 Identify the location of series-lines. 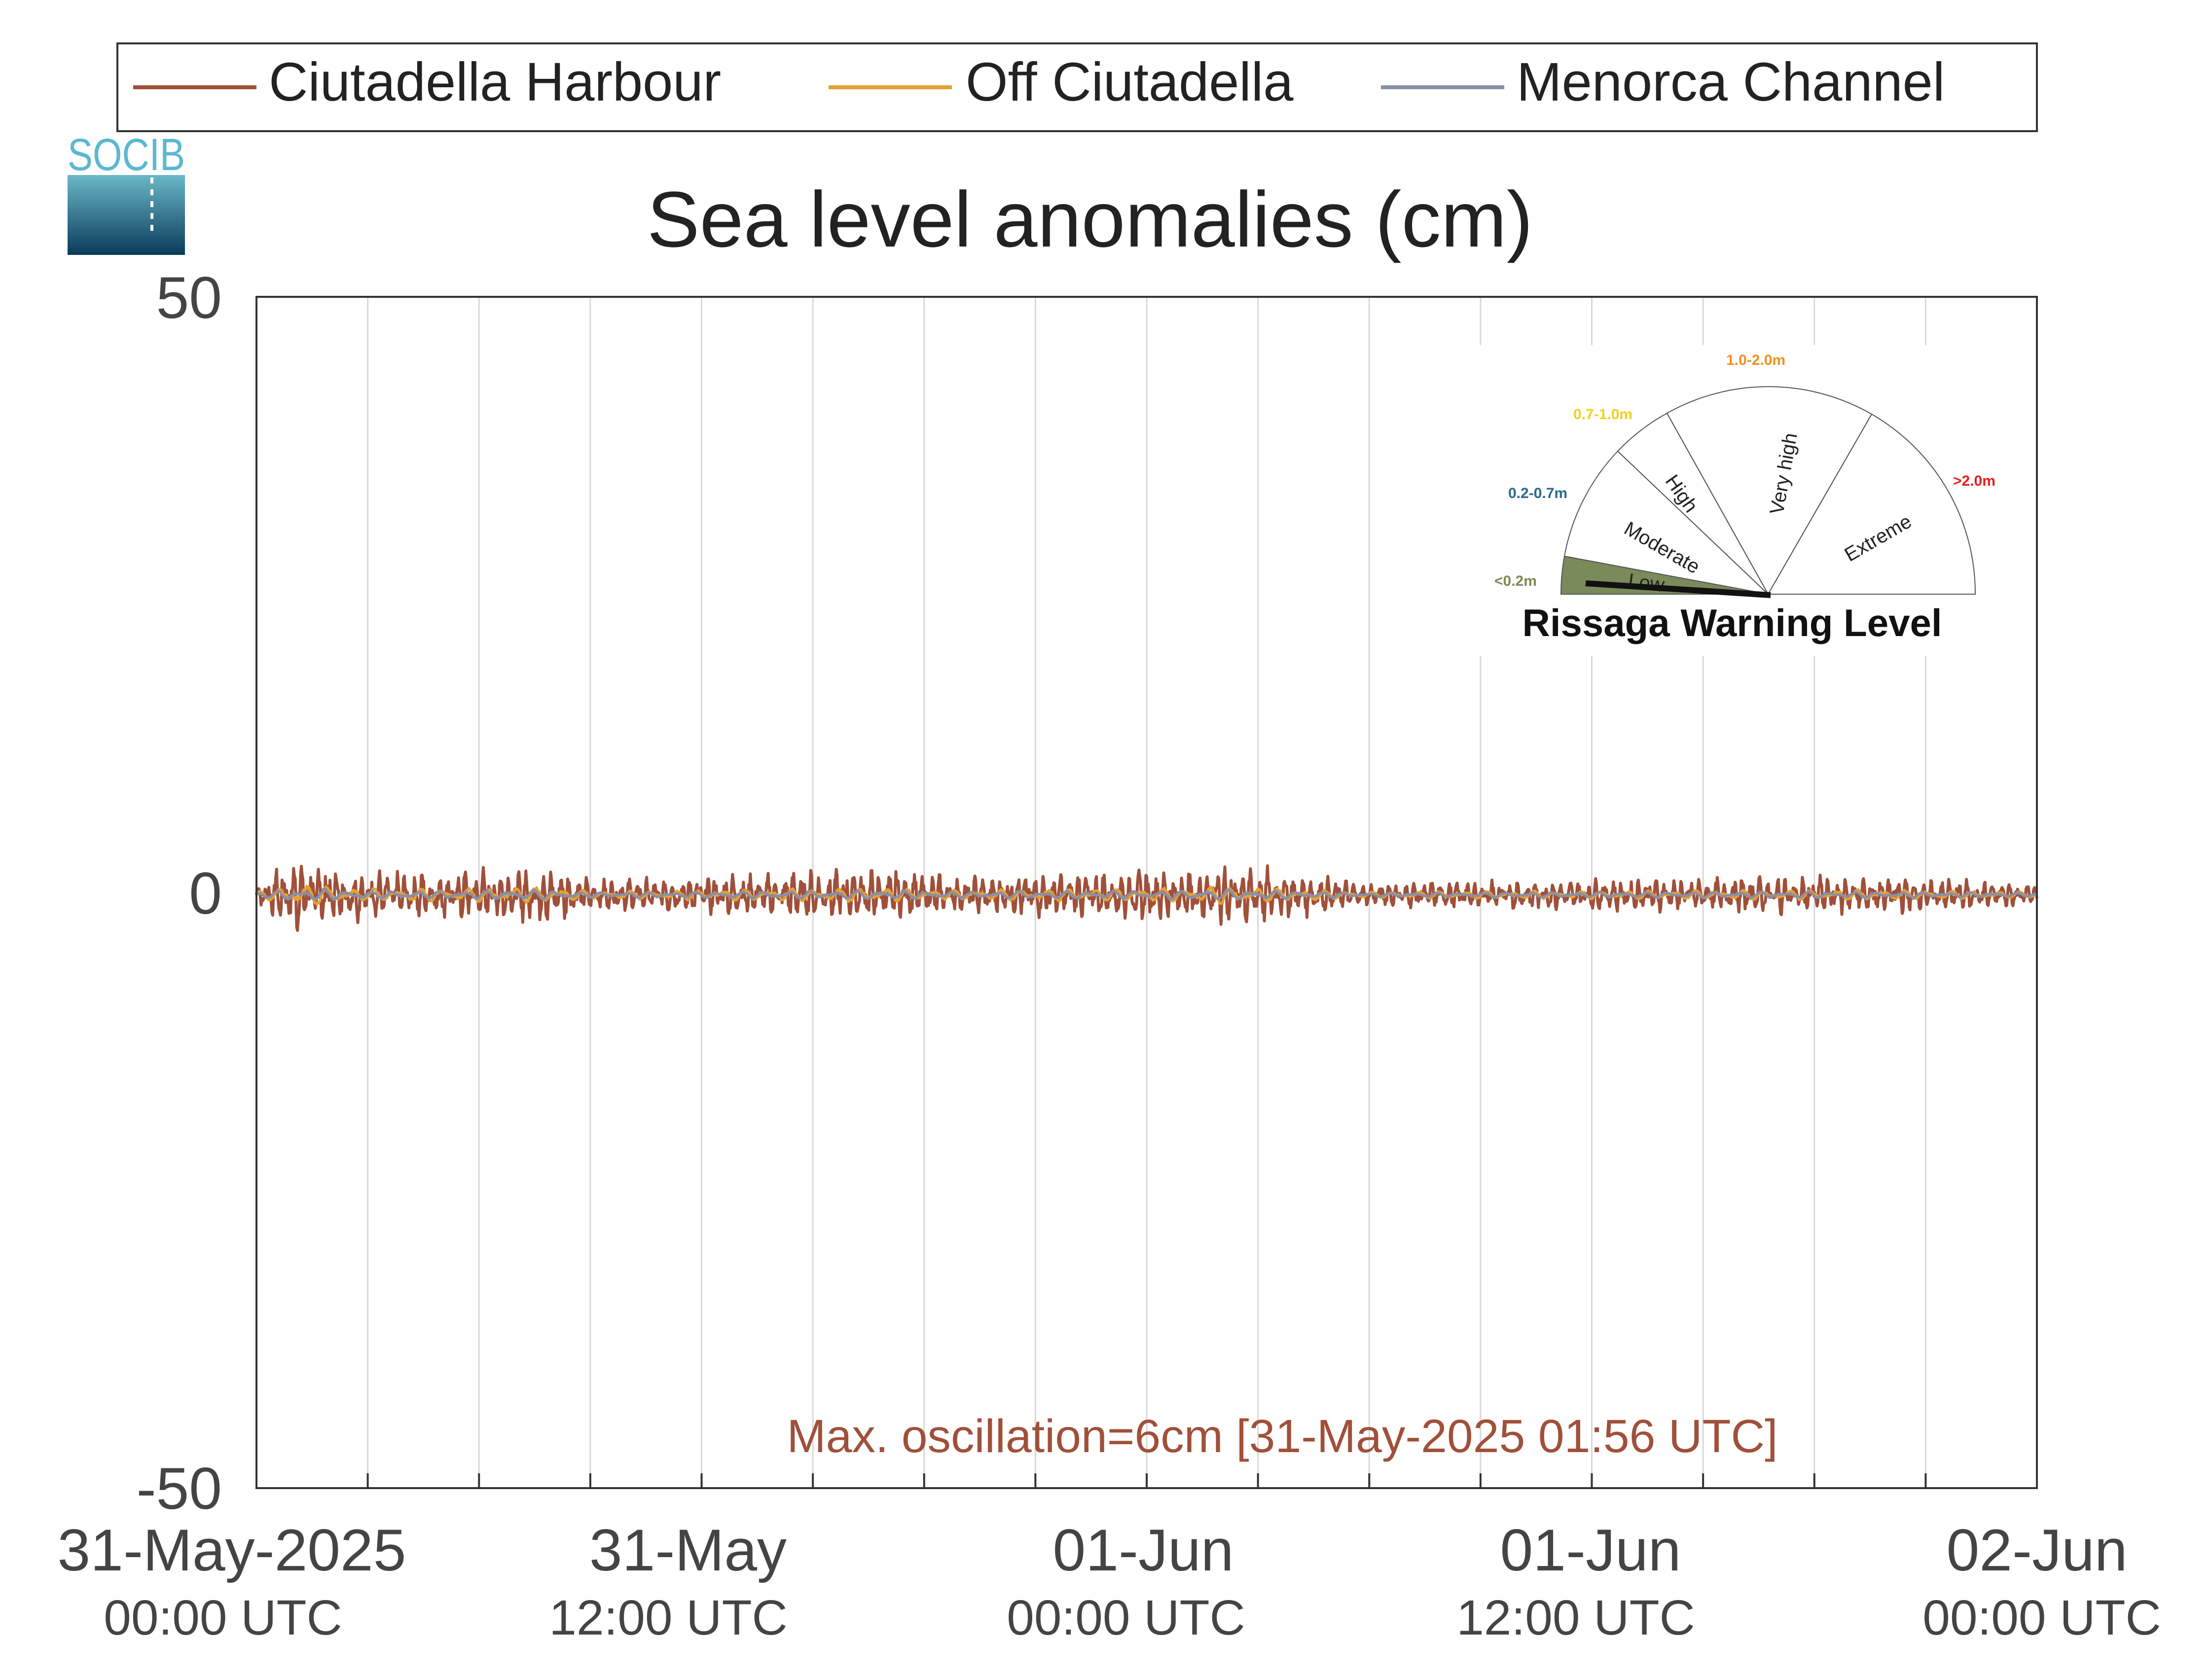
(1146, 898).